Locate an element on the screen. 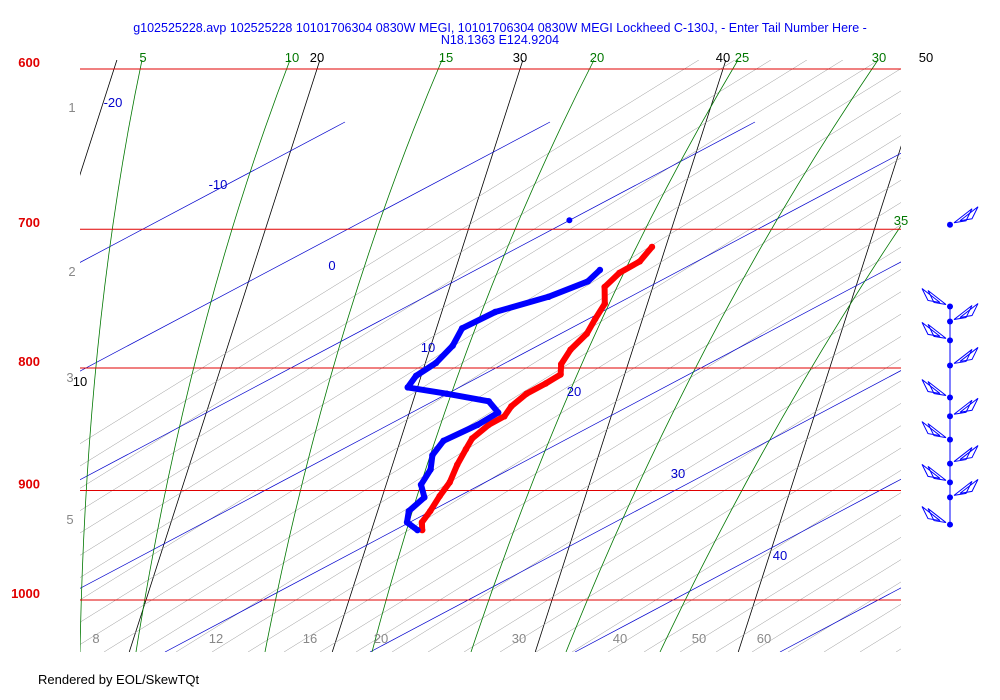 The image size is (1000, 700). dry-adiabat-label: 20 is located at coordinates (597, 57).